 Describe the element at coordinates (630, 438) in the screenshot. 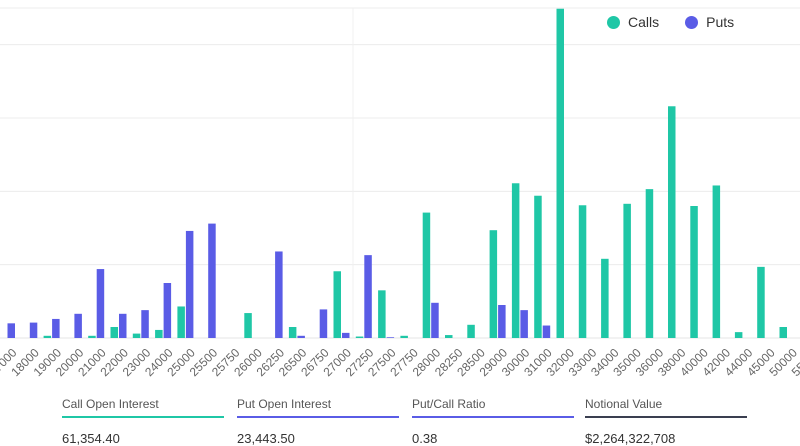

I see `stat-value: $2,264,322,708` at that location.